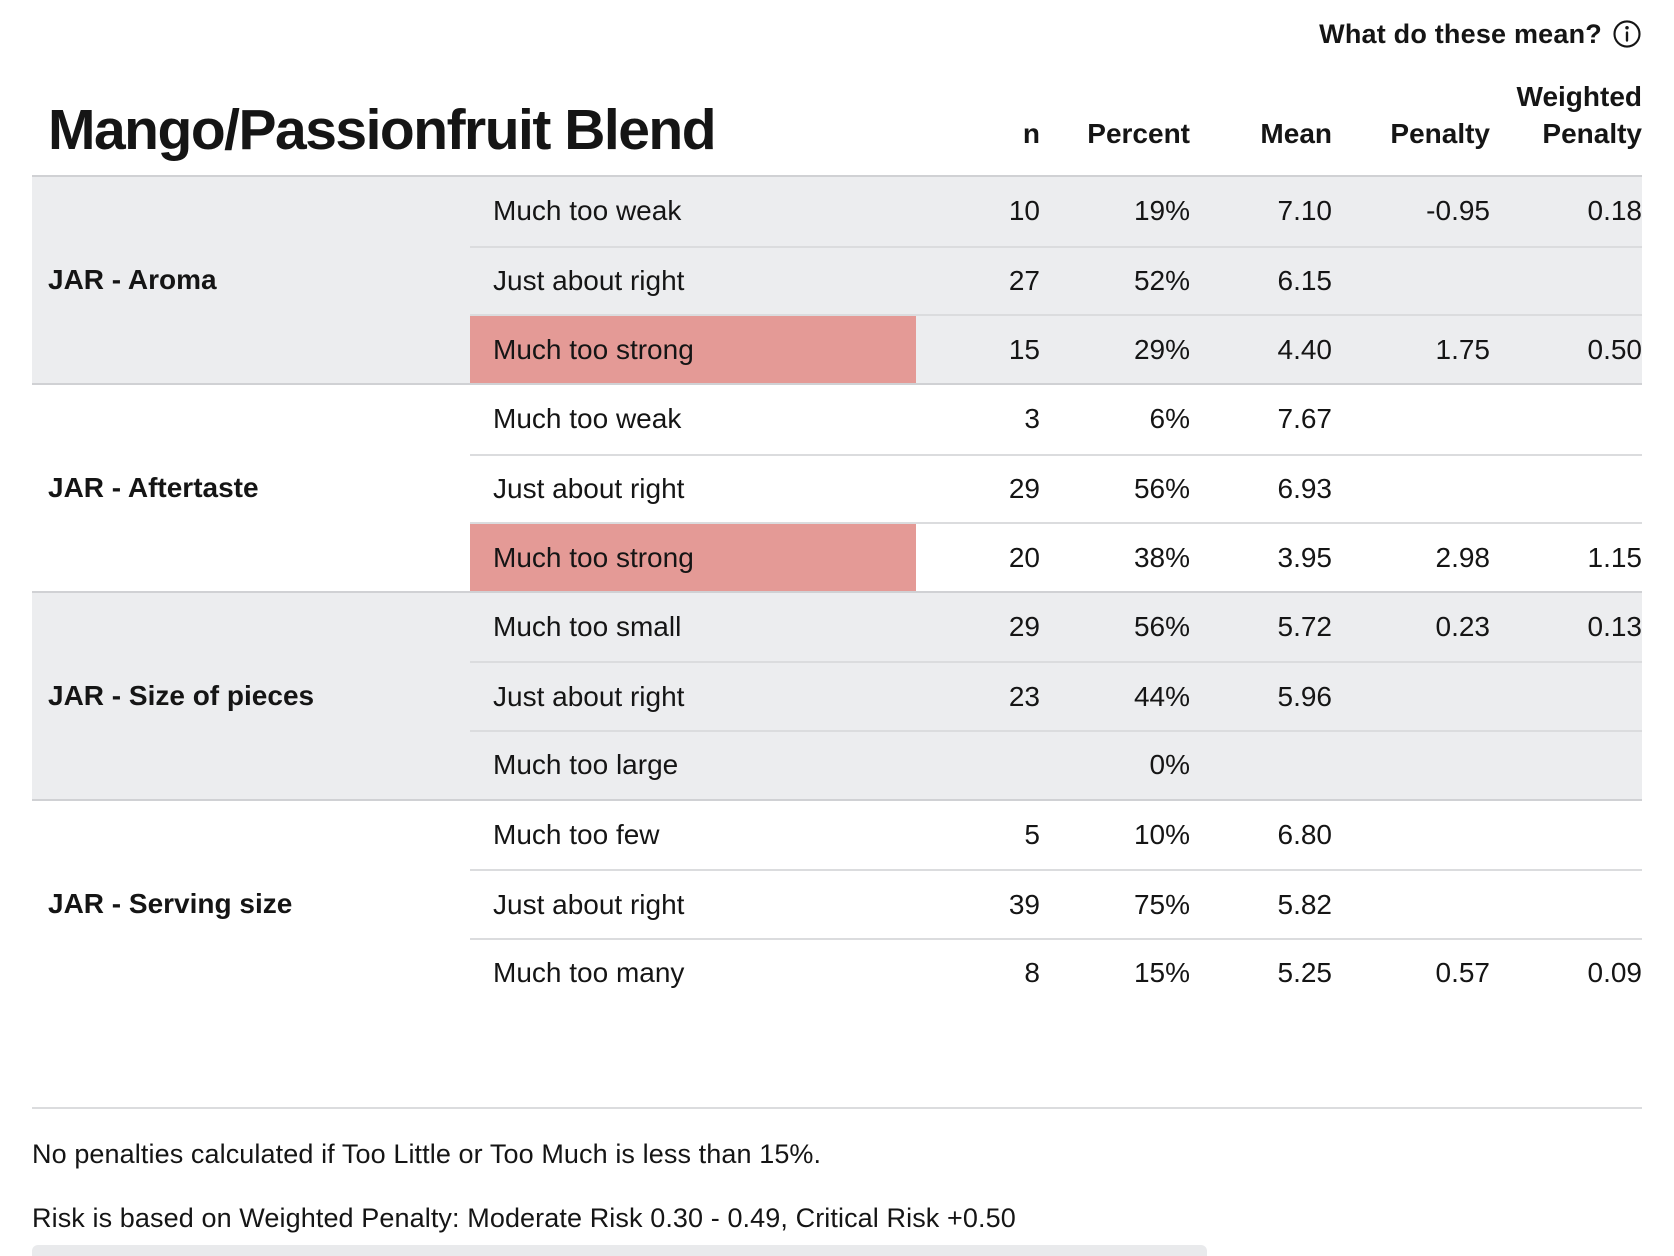  What do you see at coordinates (1024, 211) in the screenshot?
I see `value-cell-n: 10` at bounding box center [1024, 211].